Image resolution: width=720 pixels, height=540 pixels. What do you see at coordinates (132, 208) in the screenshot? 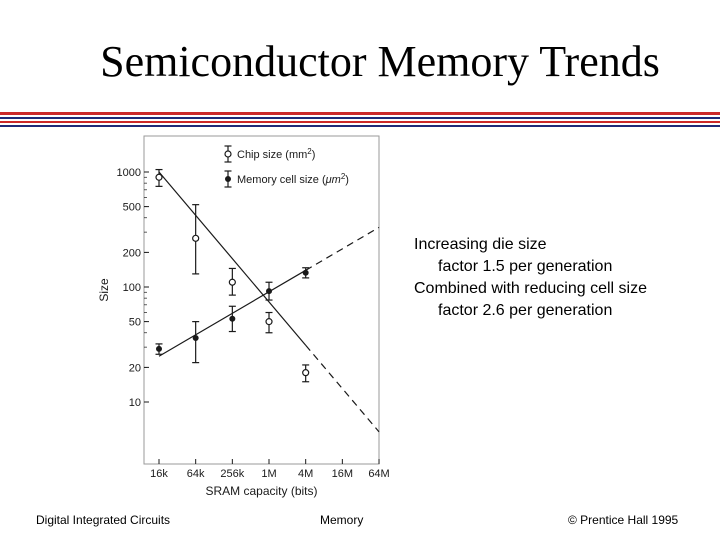
I see `y-tick-label: 500` at bounding box center [132, 208].